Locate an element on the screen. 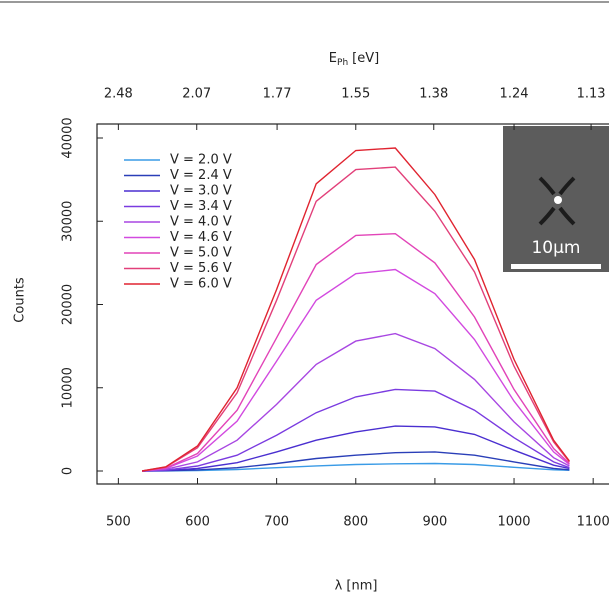 The image size is (609, 614). x2-tick-label: 1.24 is located at coordinates (514, 94).